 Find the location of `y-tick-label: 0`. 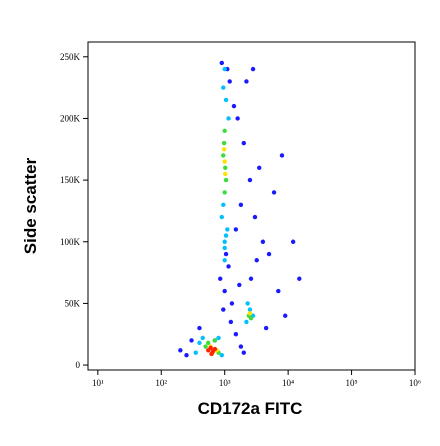

y-tick-label: 0 is located at coordinates (78, 365).